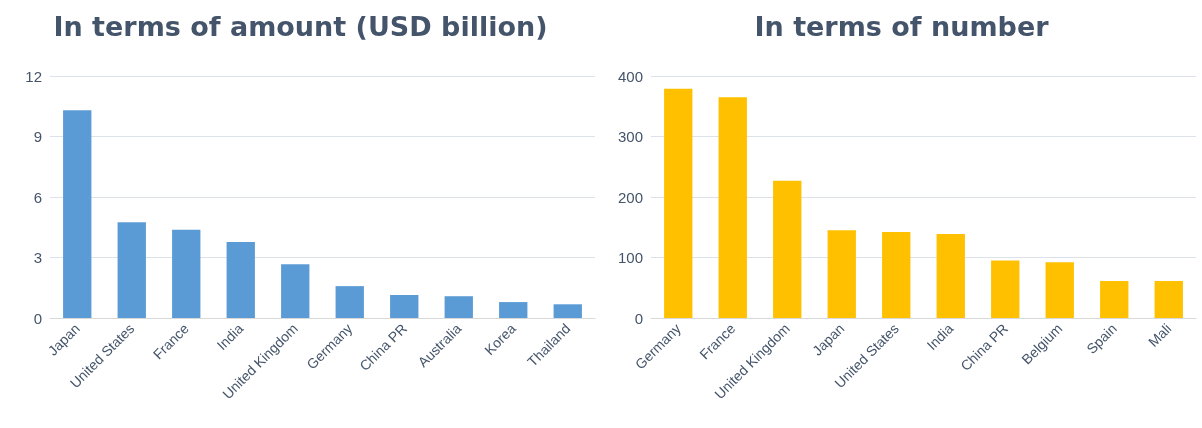 This screenshot has height=428, width=1202. Describe the element at coordinates (300, 26) in the screenshot. I see `chart-title: In terms of amount (USD billion)` at that location.